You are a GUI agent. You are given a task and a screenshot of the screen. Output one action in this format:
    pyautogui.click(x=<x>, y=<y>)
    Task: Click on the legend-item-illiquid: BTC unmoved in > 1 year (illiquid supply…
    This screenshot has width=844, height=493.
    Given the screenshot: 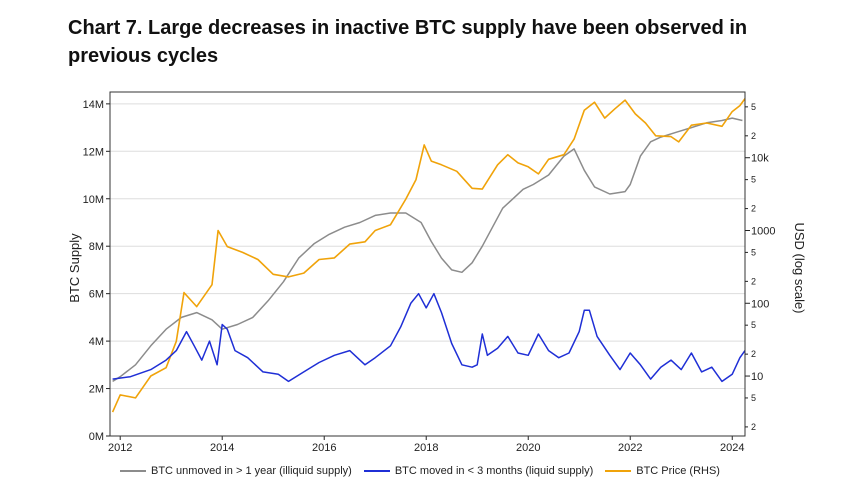 What is the action you would take?
    pyautogui.click(x=236, y=471)
    